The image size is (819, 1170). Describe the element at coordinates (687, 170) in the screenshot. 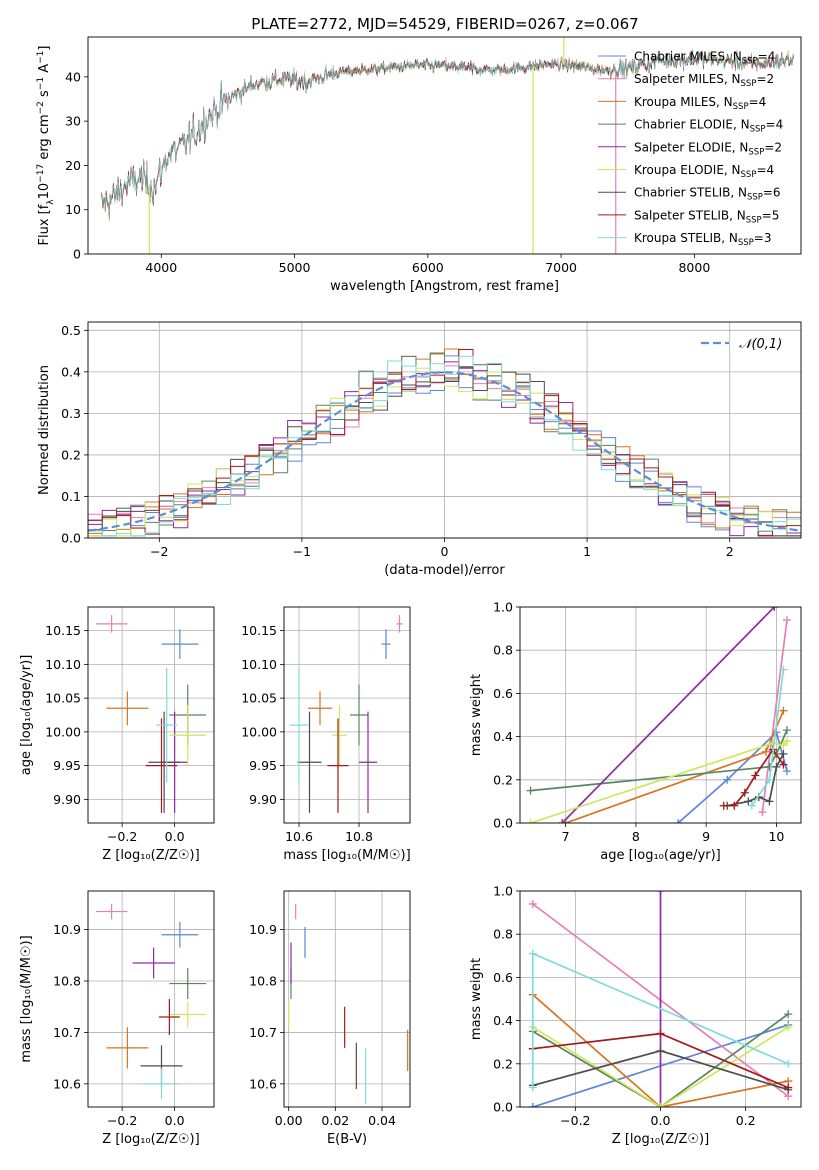

I see `legend-text: Kroupa ELODIE, N` at that location.